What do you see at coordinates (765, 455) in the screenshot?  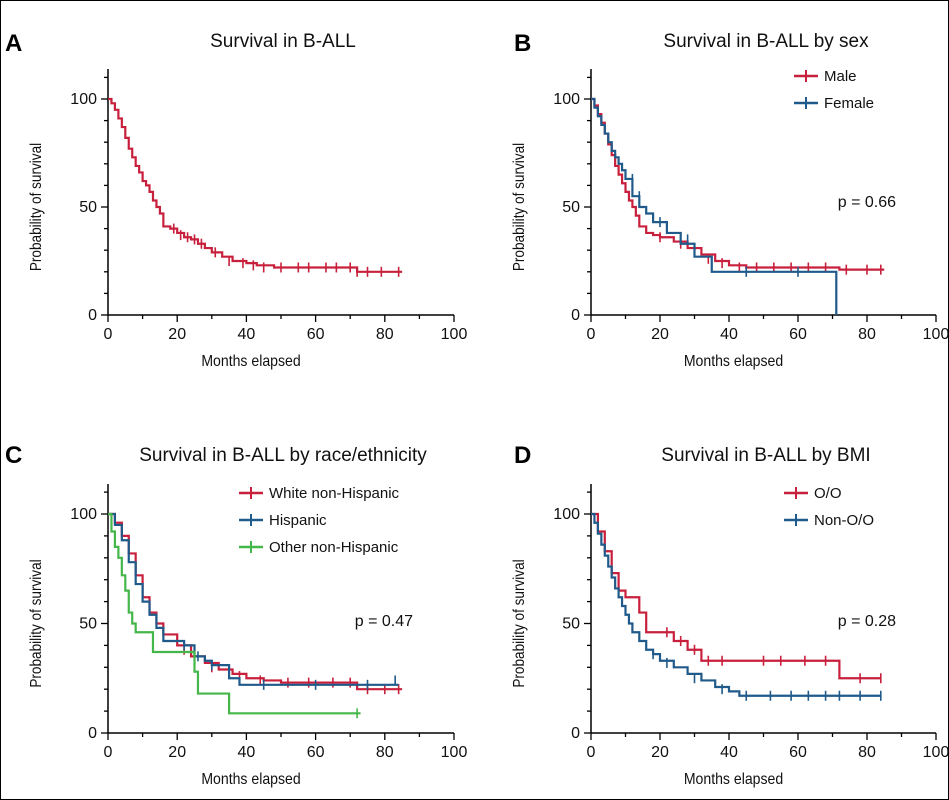 I see `chart-title: Survival in B-ALL by BMI` at bounding box center [765, 455].